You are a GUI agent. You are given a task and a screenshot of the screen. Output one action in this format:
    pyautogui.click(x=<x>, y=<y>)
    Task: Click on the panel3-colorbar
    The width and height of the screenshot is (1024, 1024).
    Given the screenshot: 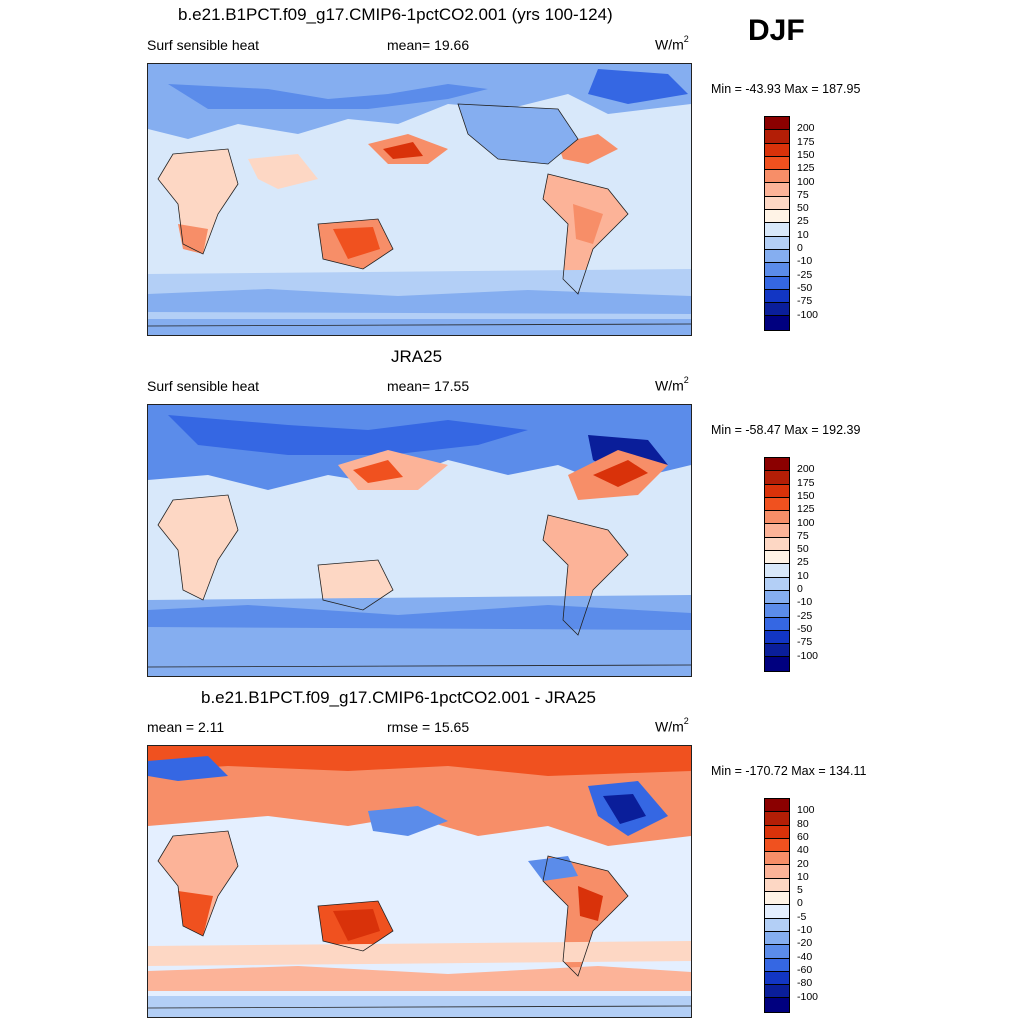 What is the action you would take?
    pyautogui.click(x=777, y=905)
    